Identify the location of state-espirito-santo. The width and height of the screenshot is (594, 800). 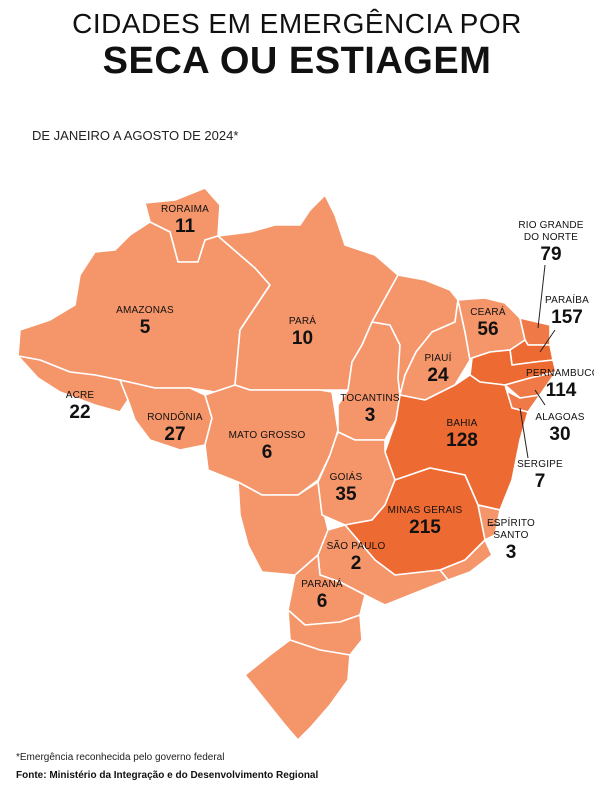
(489, 522).